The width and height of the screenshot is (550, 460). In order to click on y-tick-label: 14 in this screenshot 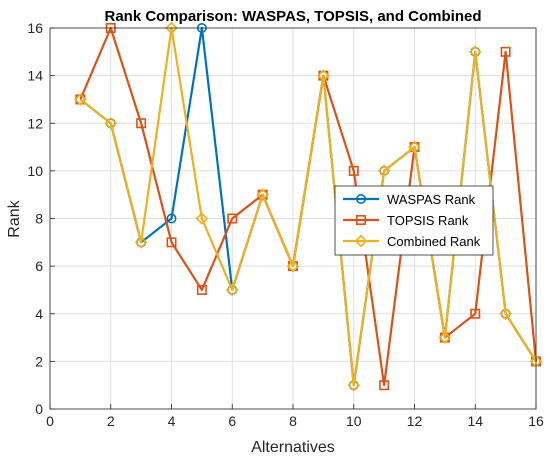, I will do `click(35, 76)`.